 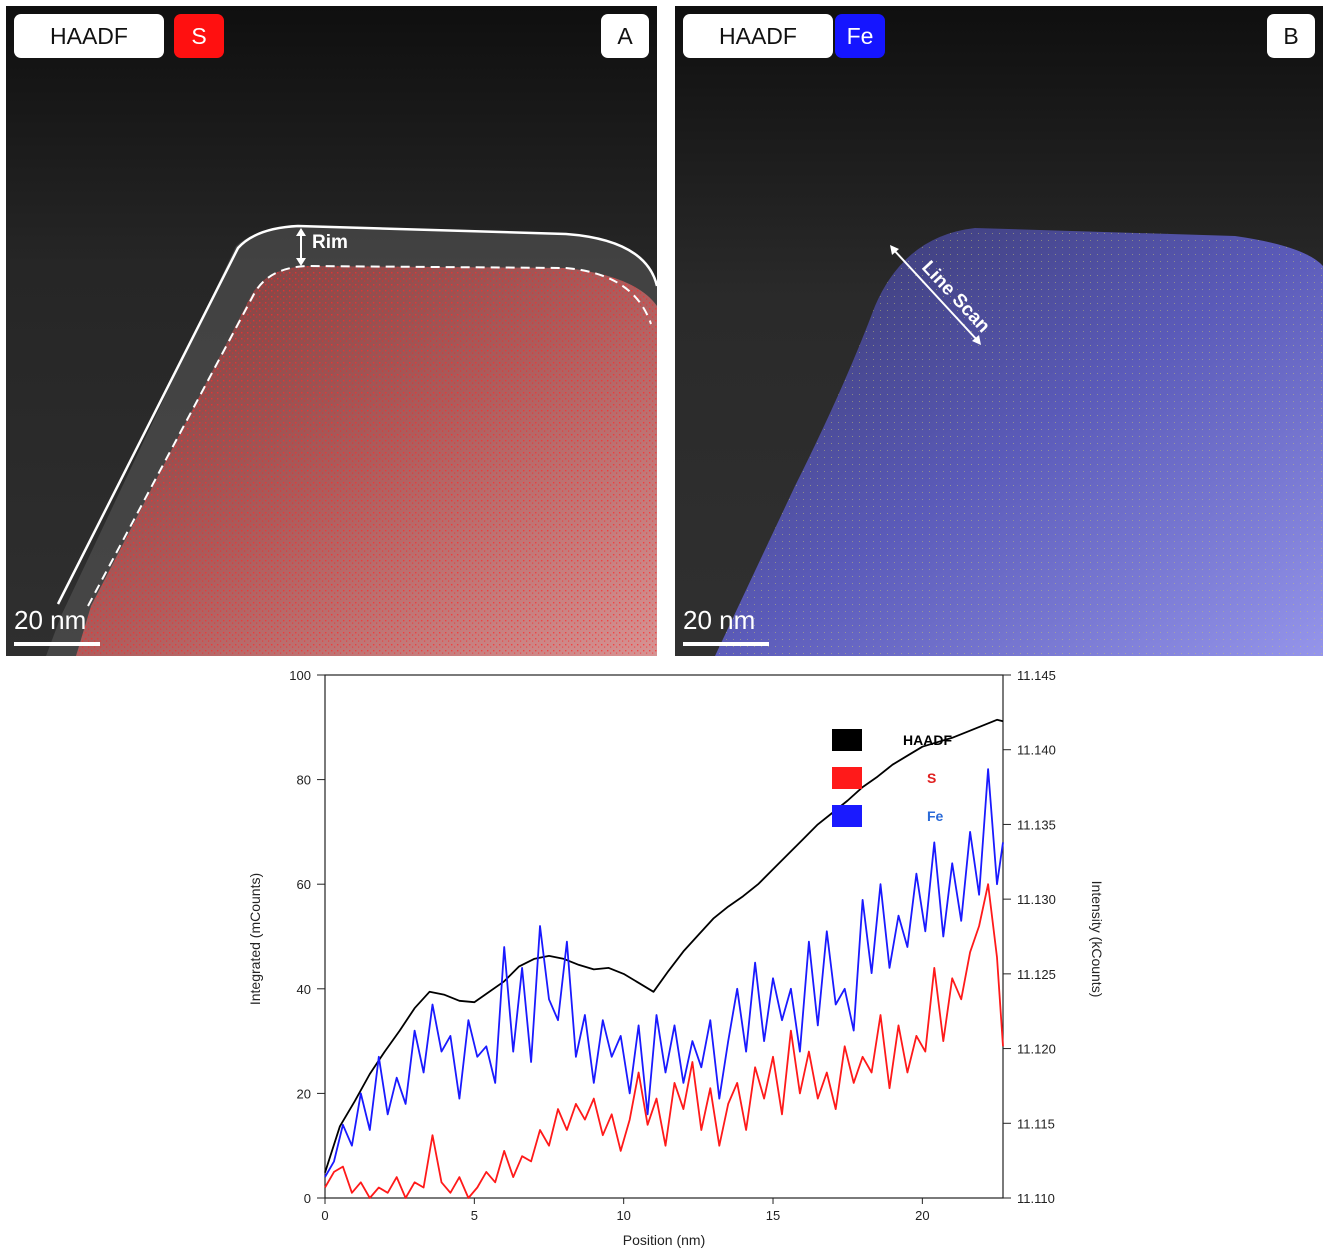 I want to click on left-y-tick-label: 100, so click(x=300, y=675).